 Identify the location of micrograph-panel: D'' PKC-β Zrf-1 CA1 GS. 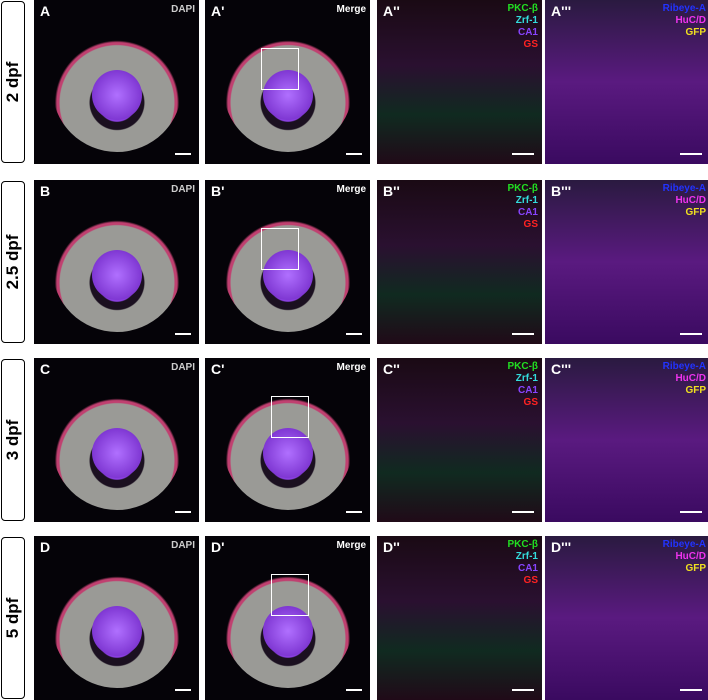
(459, 618).